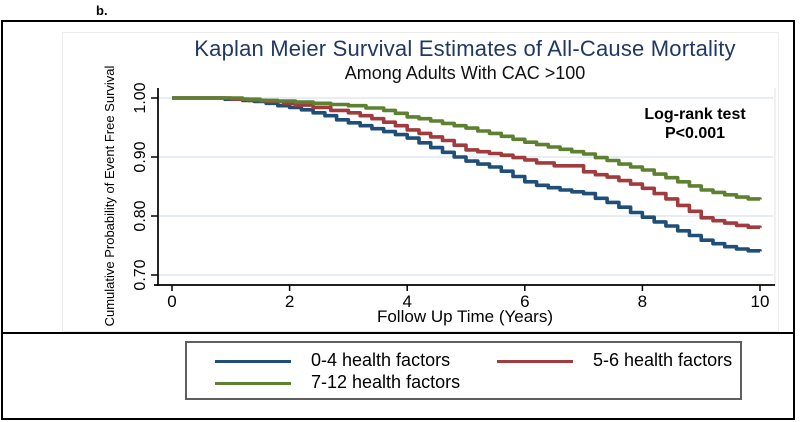  Describe the element at coordinates (695, 133) in the screenshot. I see `logrank-annotation-line2: P<0.001` at that location.